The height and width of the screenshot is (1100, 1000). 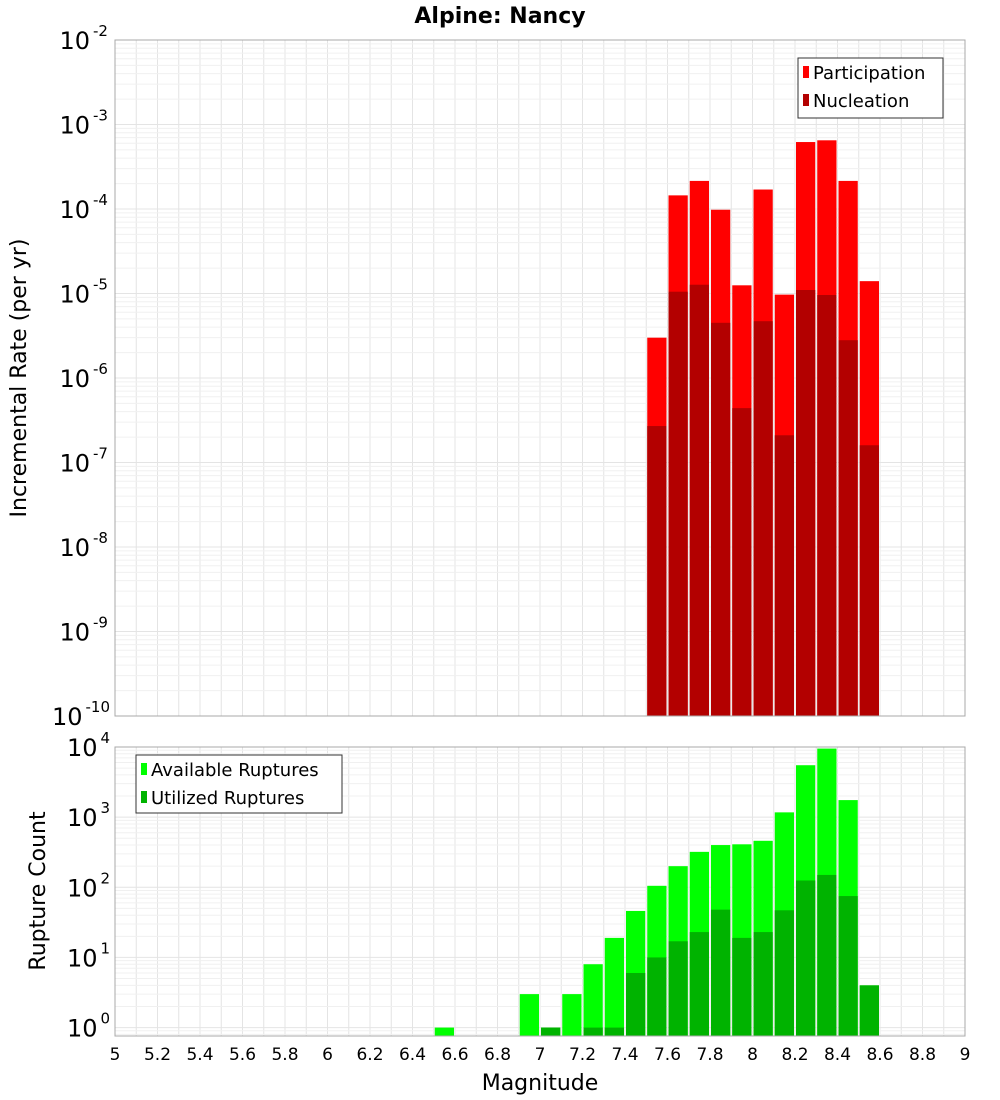 I want to click on y-tick-exponent: -5, so click(x=100, y=285).